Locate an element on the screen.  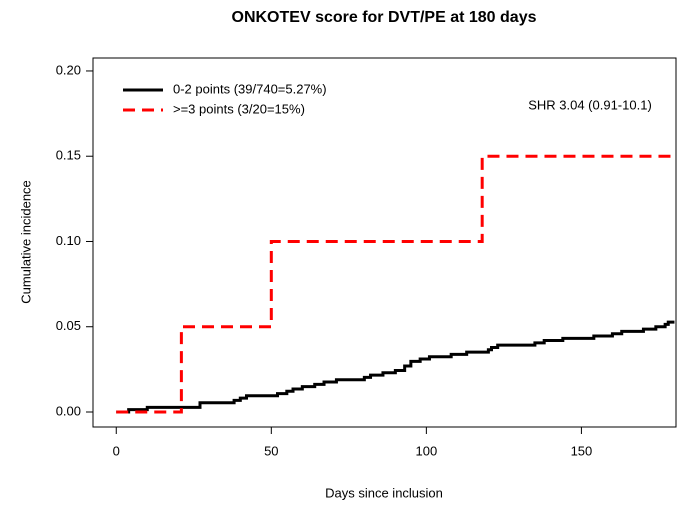
x-tick-label: 50 is located at coordinates (271, 450).